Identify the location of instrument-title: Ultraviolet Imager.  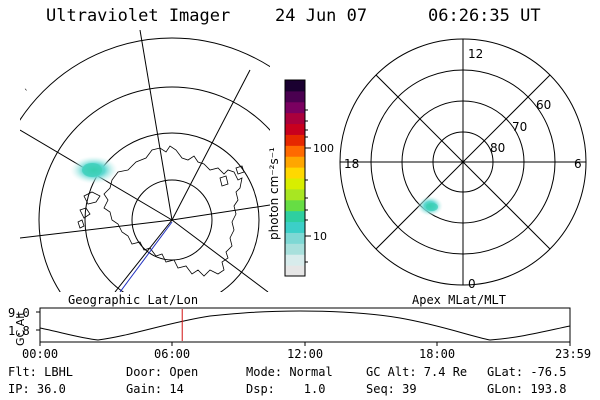
(138, 16).